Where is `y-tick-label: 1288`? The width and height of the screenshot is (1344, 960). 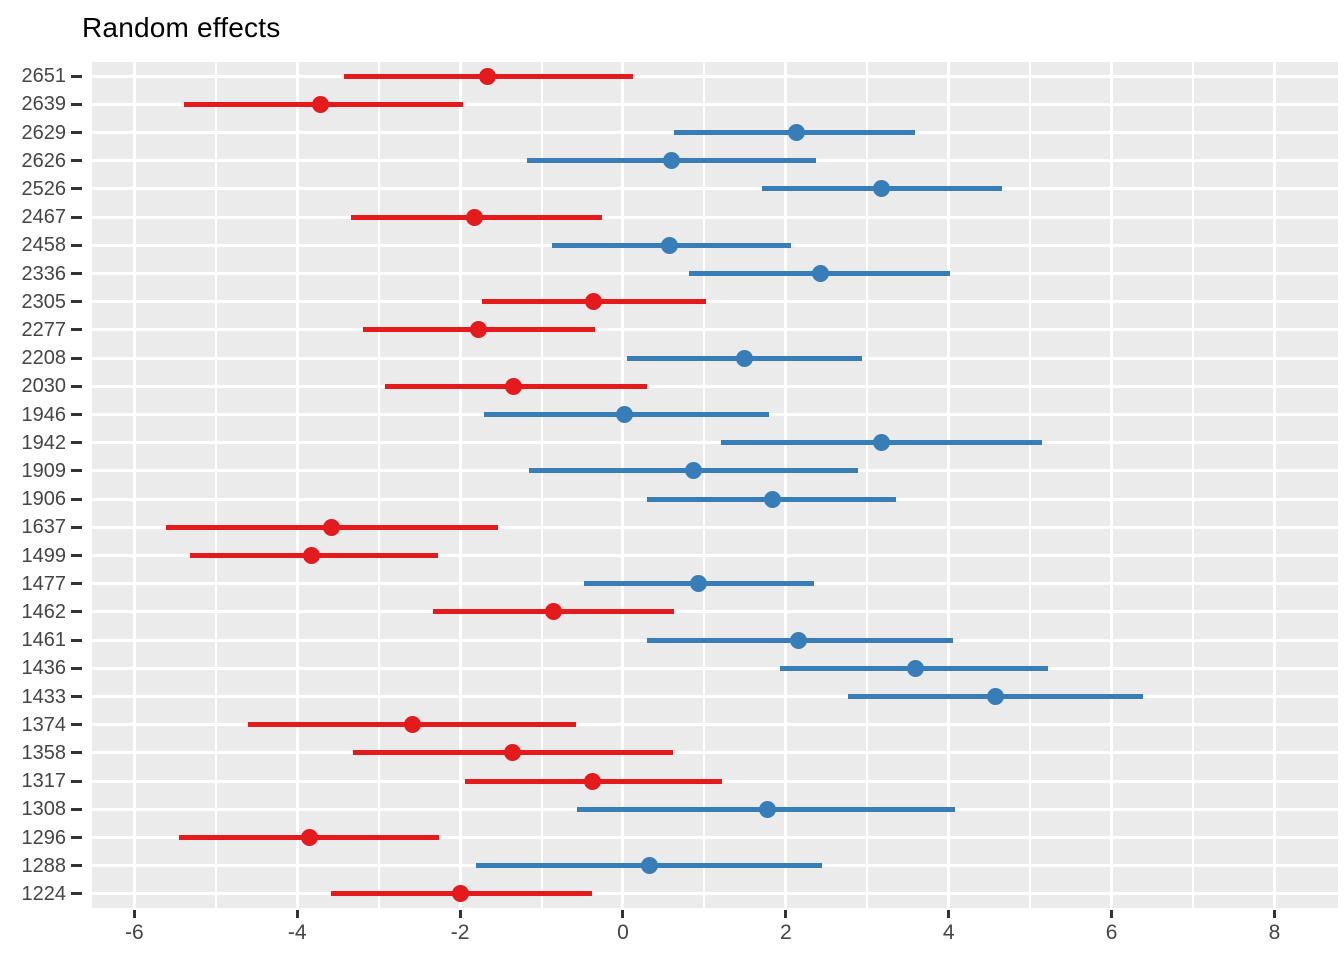 y-tick-label: 1288 is located at coordinates (44, 865).